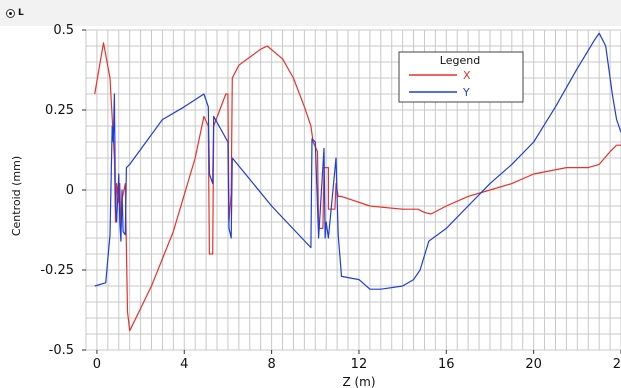 This screenshot has width=621, height=388. Describe the element at coordinates (16, 196) in the screenshot. I see `y-axis-label: Centroid (mm)` at that location.